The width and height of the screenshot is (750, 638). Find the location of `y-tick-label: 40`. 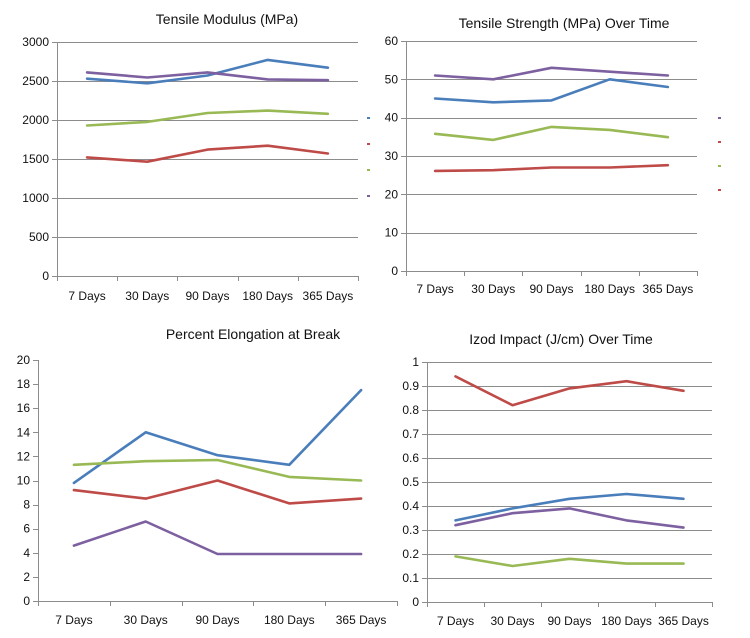

y-tick-label: 40 is located at coordinates (392, 118).